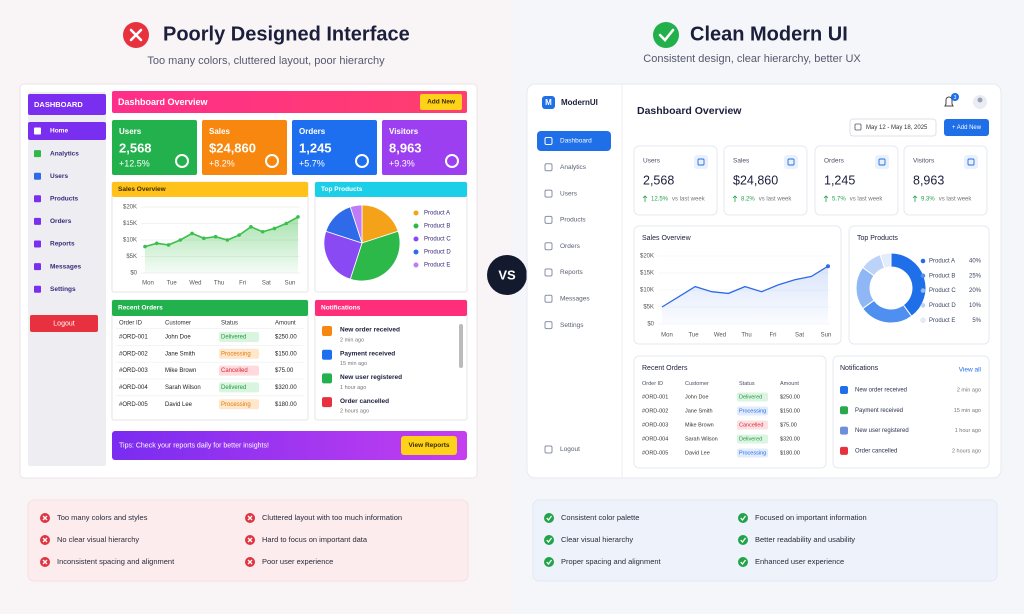  Describe the element at coordinates (130, 131) in the screenshot. I see `stat-label: Users` at that location.